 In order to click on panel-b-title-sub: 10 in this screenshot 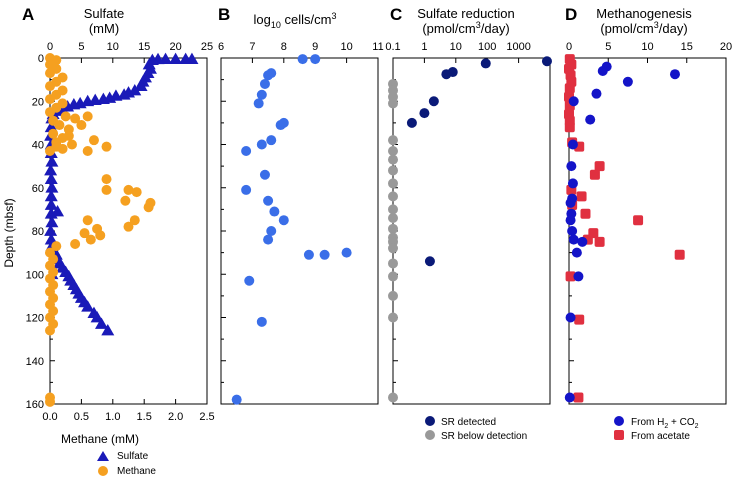, I will do `click(276, 25)`.